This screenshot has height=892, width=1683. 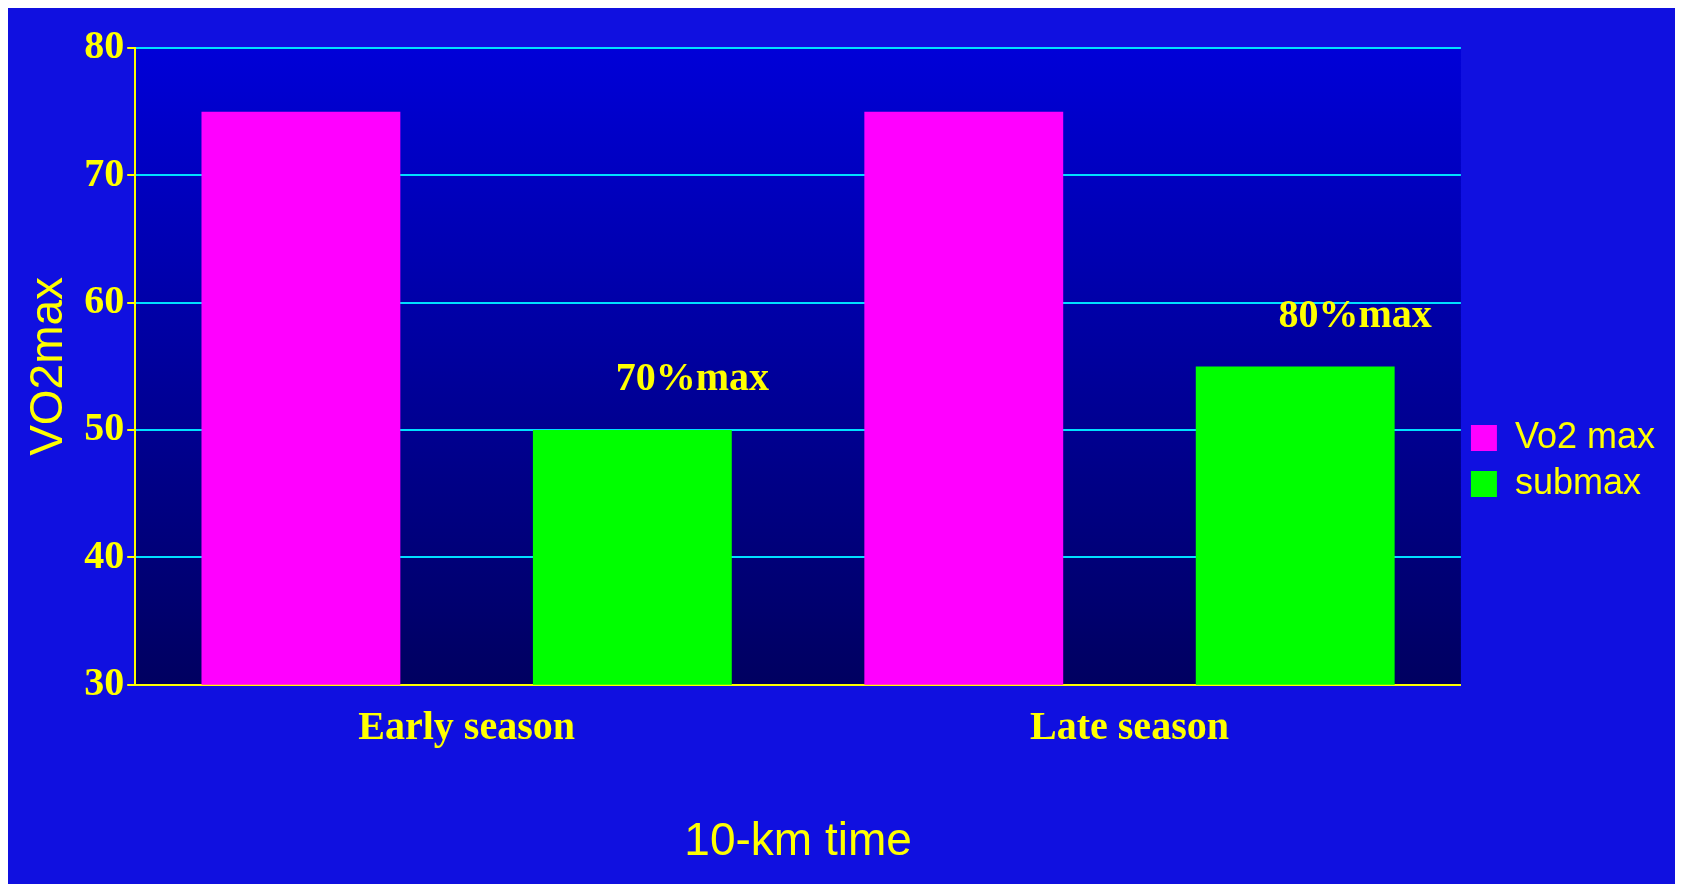 What do you see at coordinates (104, 554) in the screenshot?
I see `y-tick-label: 40` at bounding box center [104, 554].